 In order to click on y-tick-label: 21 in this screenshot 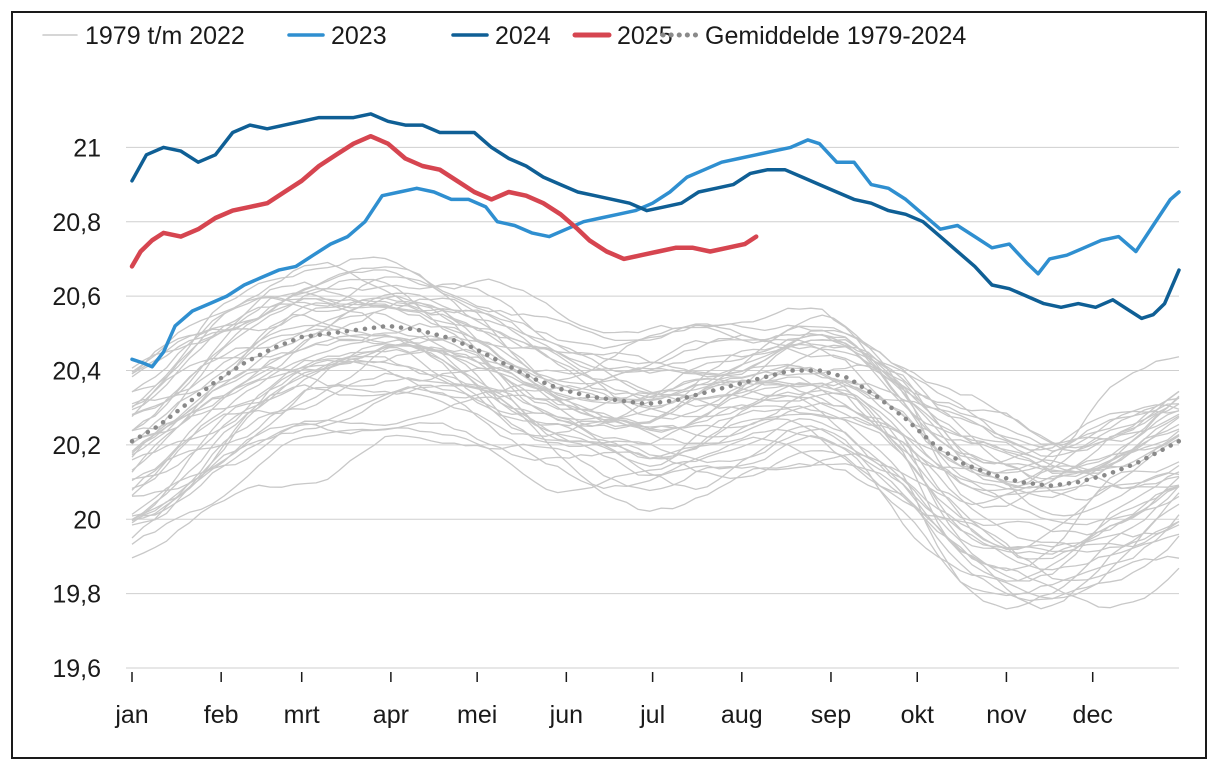, I will do `click(87, 148)`.